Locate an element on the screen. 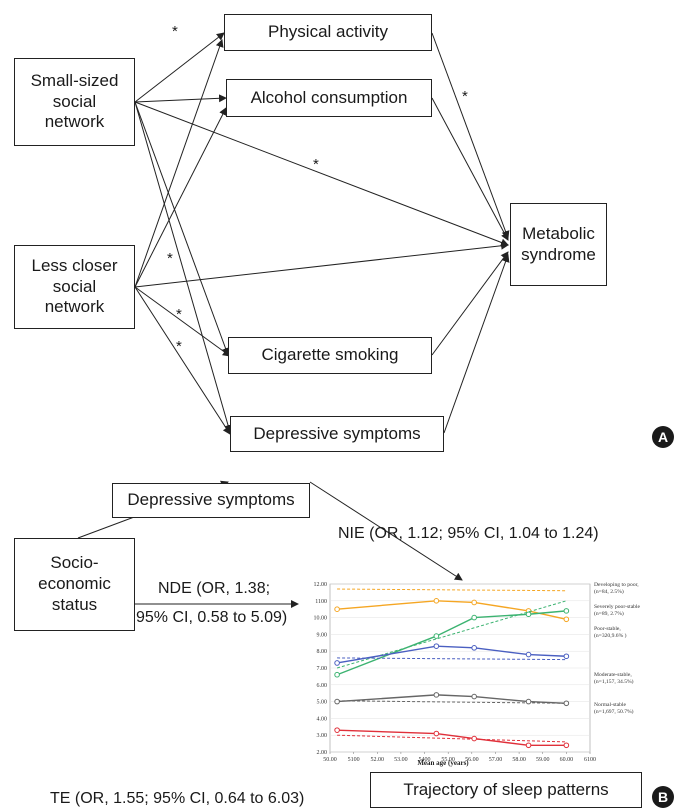  legend-entry: Severely poor-stable (n=89, 2.7%) is located at coordinates (617, 610).